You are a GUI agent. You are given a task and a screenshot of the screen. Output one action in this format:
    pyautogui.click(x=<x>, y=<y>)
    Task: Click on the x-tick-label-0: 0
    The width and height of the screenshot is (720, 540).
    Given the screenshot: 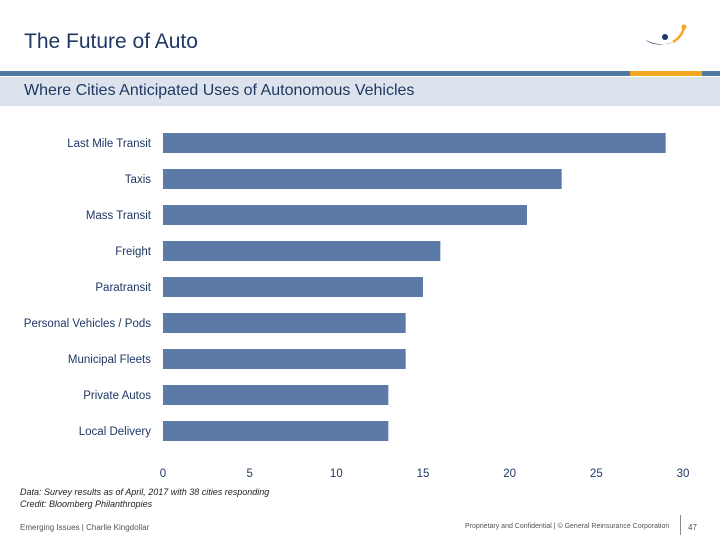 What is the action you would take?
    pyautogui.click(x=163, y=474)
    